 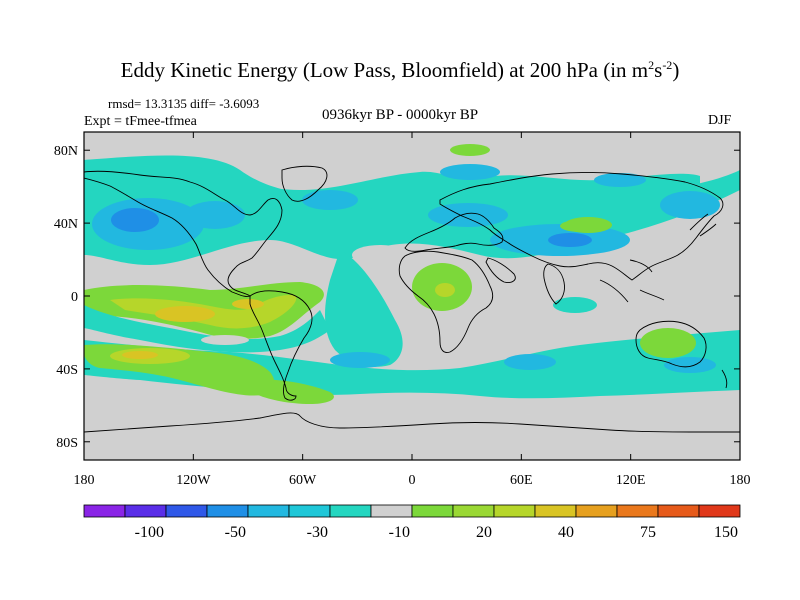 I want to click on coast-greenland, so click(x=304, y=183).